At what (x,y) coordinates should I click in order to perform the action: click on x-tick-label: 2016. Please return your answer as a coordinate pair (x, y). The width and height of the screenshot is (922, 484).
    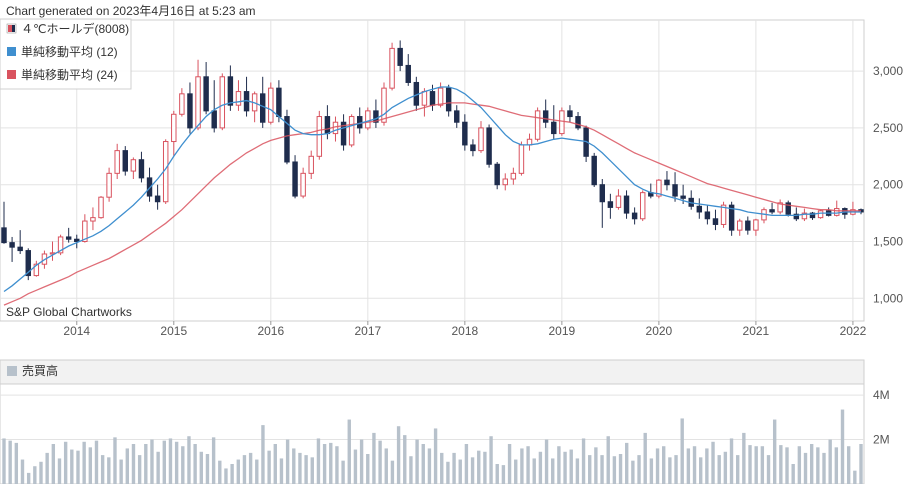
    Looking at the image, I should click on (270, 331).